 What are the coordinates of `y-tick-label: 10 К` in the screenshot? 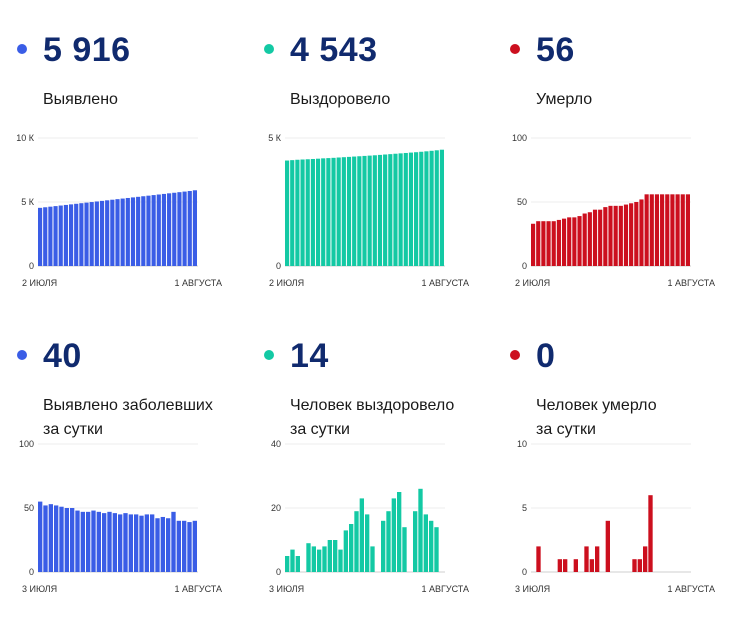 It's located at (25, 138).